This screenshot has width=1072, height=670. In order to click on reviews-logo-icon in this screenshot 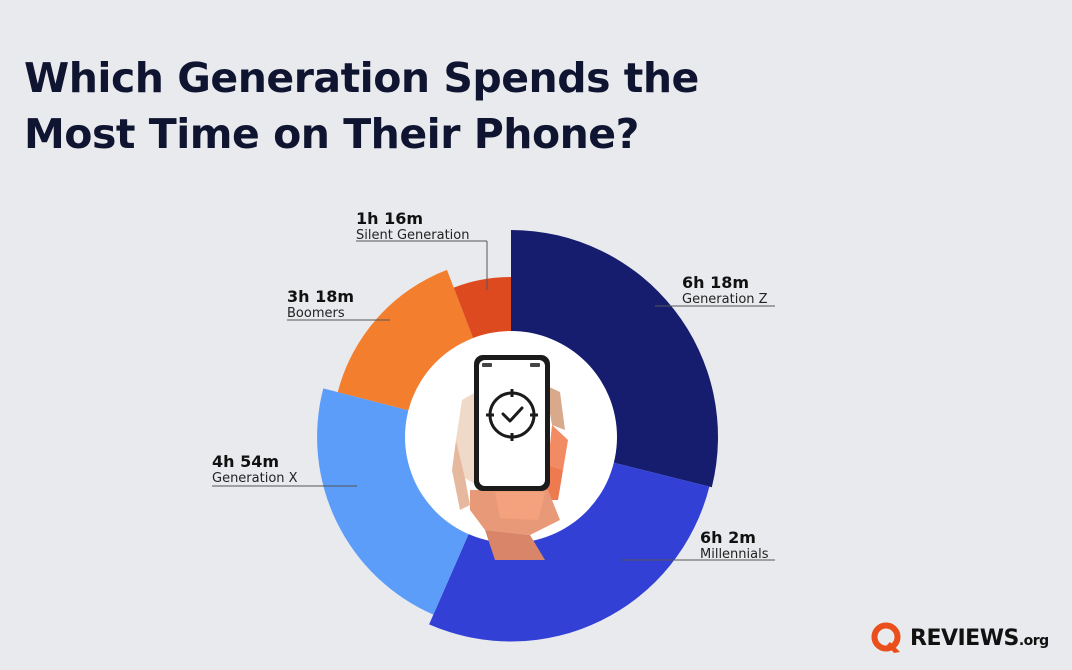, I will do `click(886, 637)`.